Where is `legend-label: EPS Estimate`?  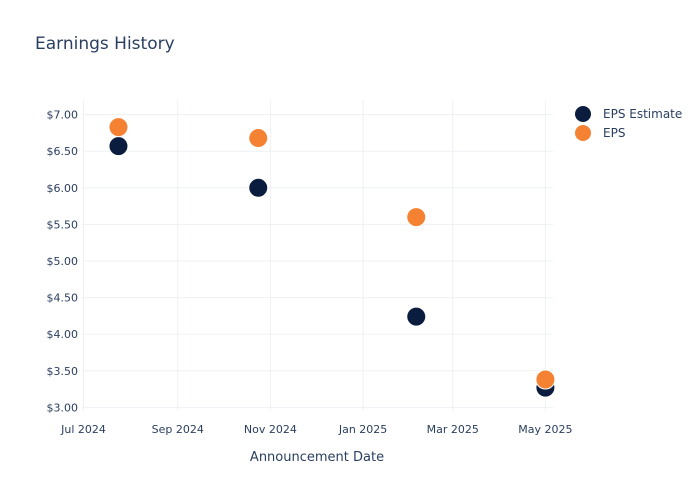 legend-label: EPS Estimate is located at coordinates (642, 114).